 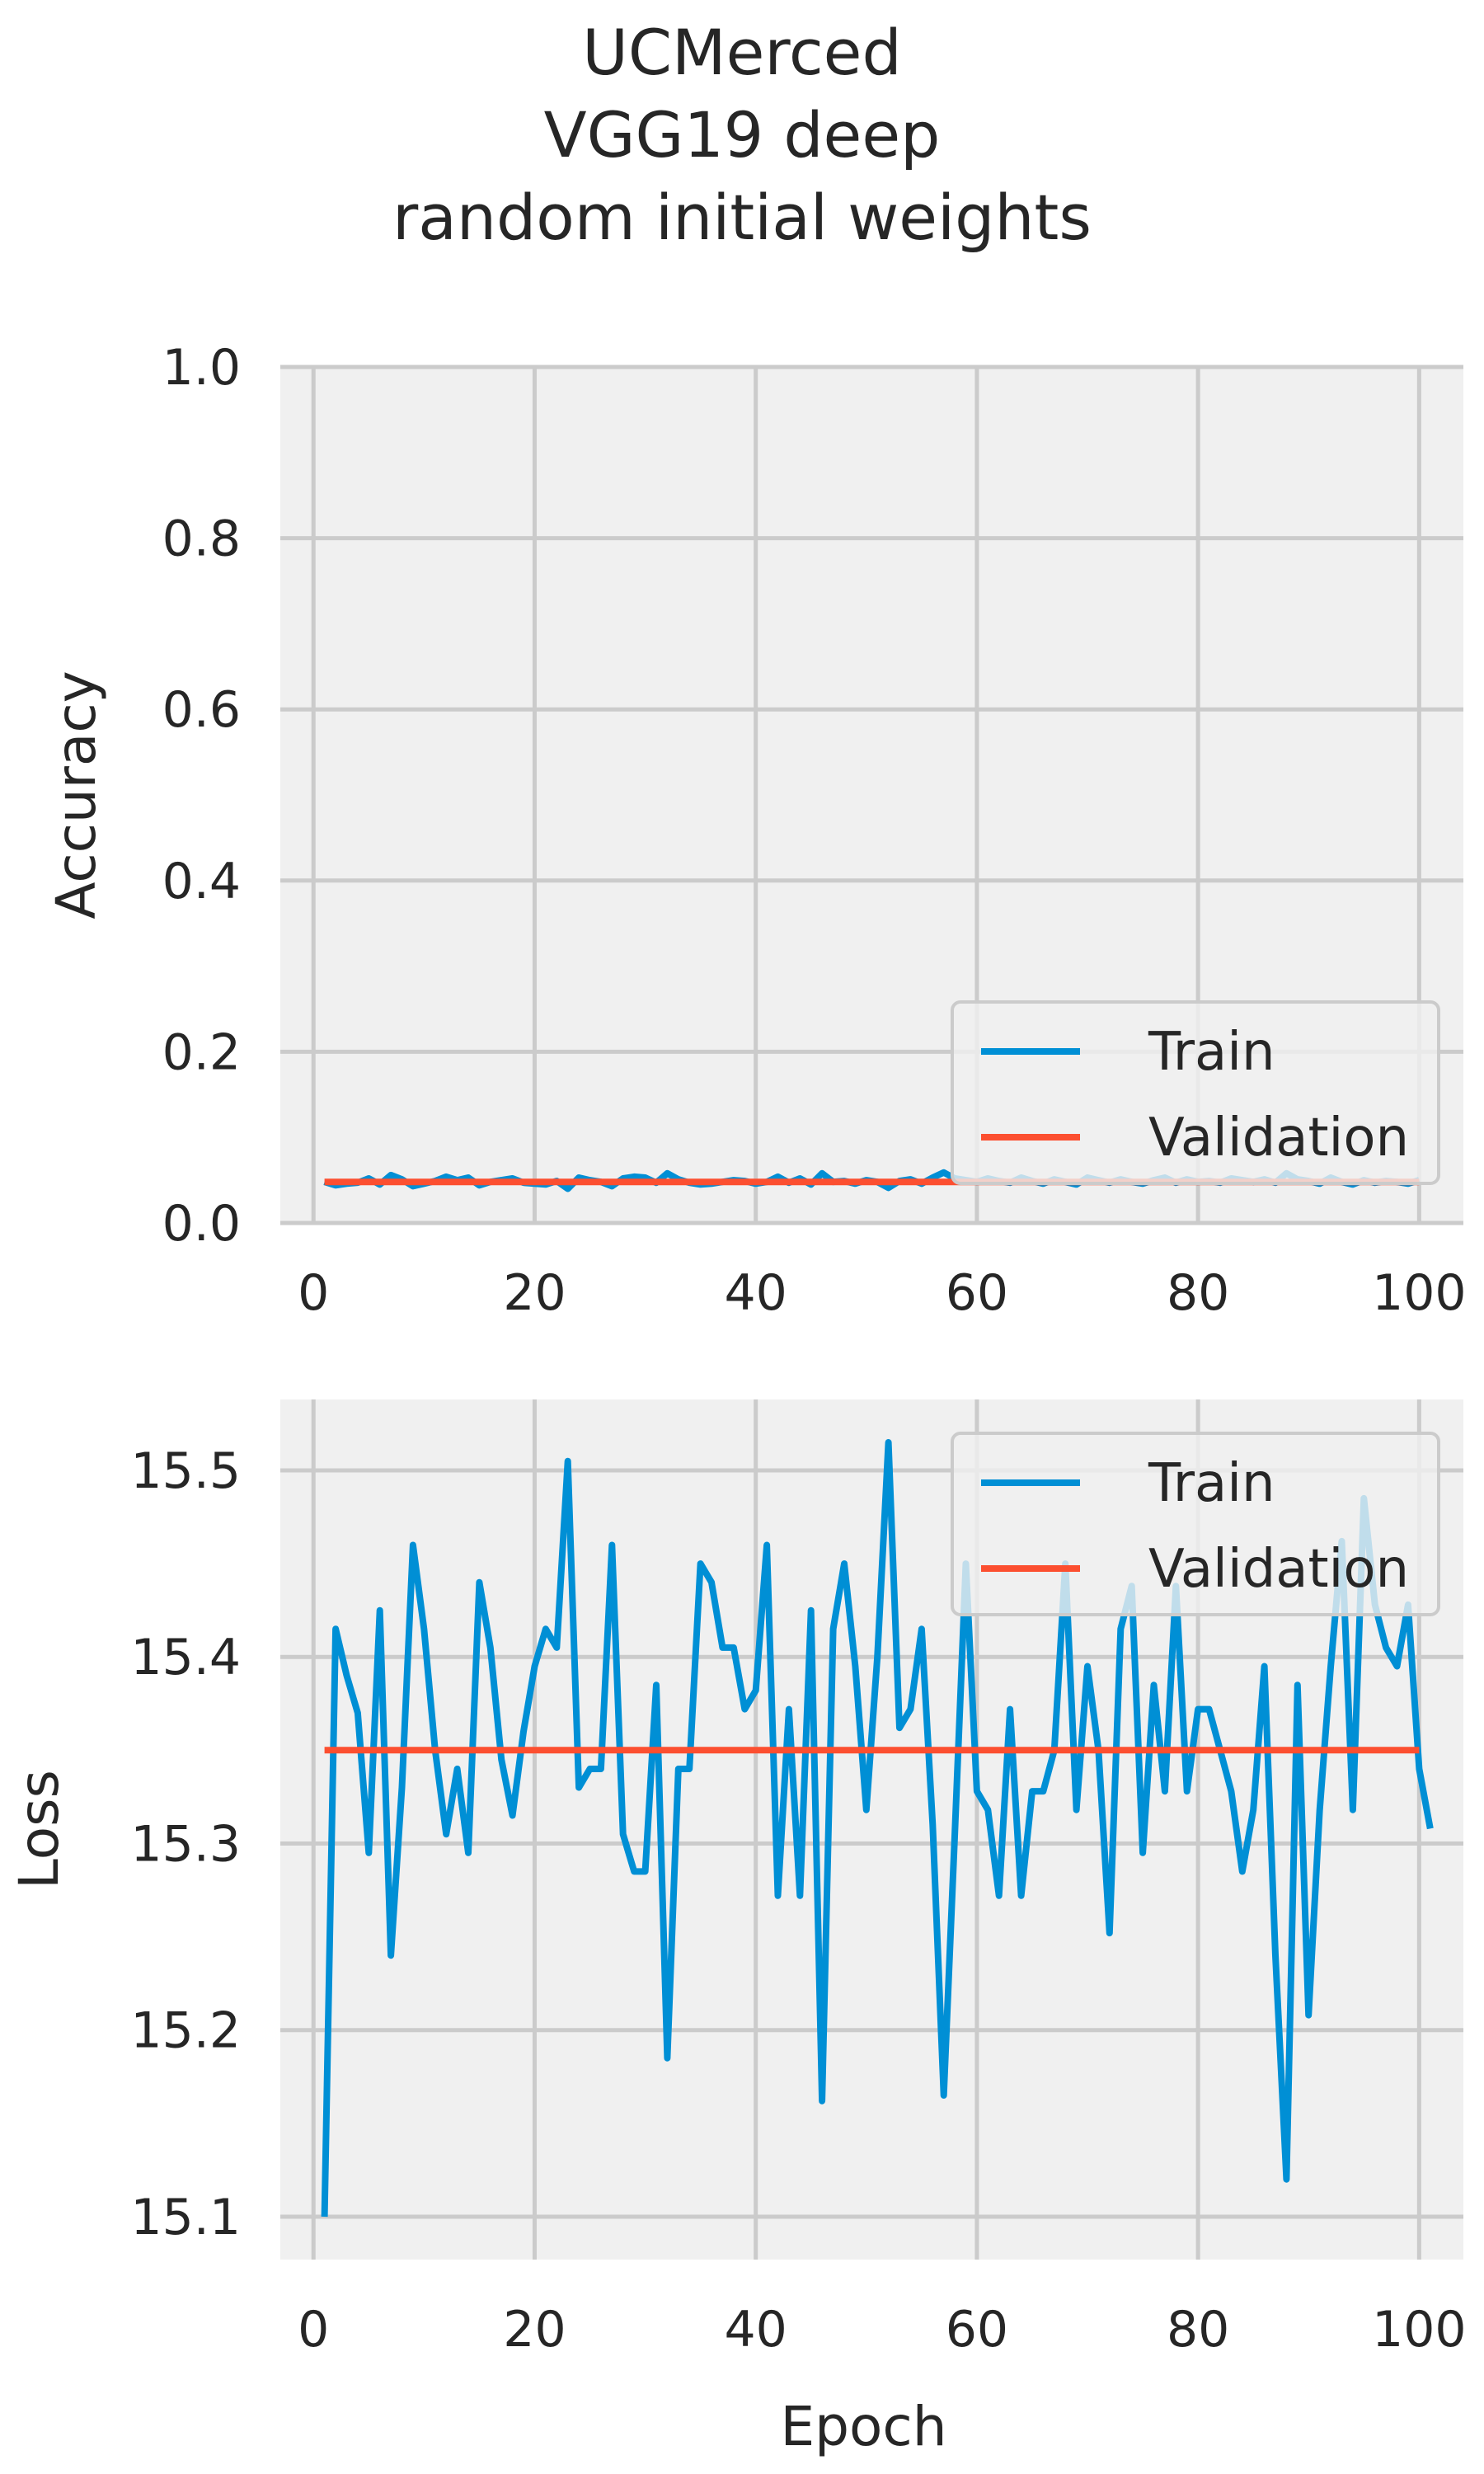 What do you see at coordinates (201, 539) in the screenshot?
I see `y-tick-label: 0.8` at bounding box center [201, 539].